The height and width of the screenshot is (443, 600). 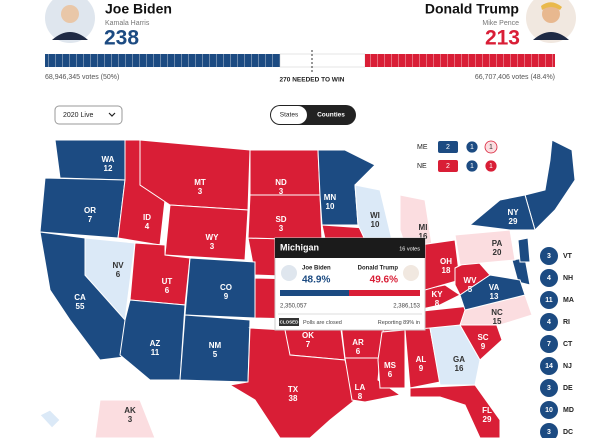 What do you see at coordinates (375, 224) in the screenshot?
I see `state-votes: 10` at bounding box center [375, 224].